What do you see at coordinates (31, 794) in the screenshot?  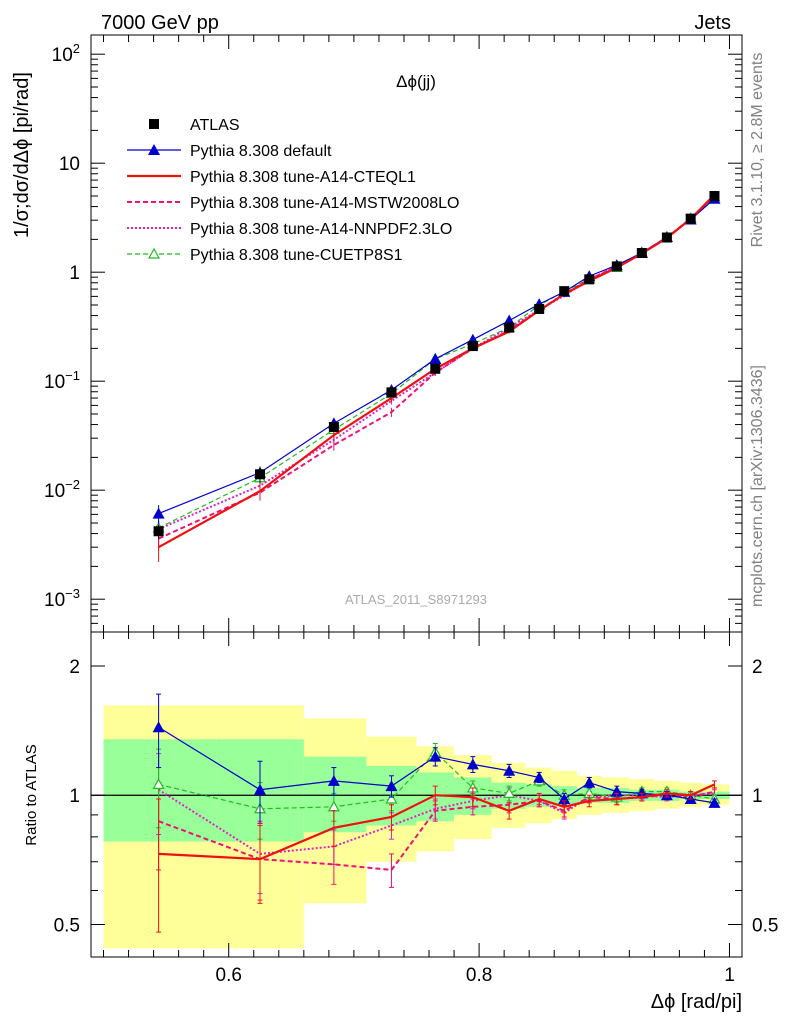 I see `ratio-y-axis-label: Ratio to ATLAS` at bounding box center [31, 794].